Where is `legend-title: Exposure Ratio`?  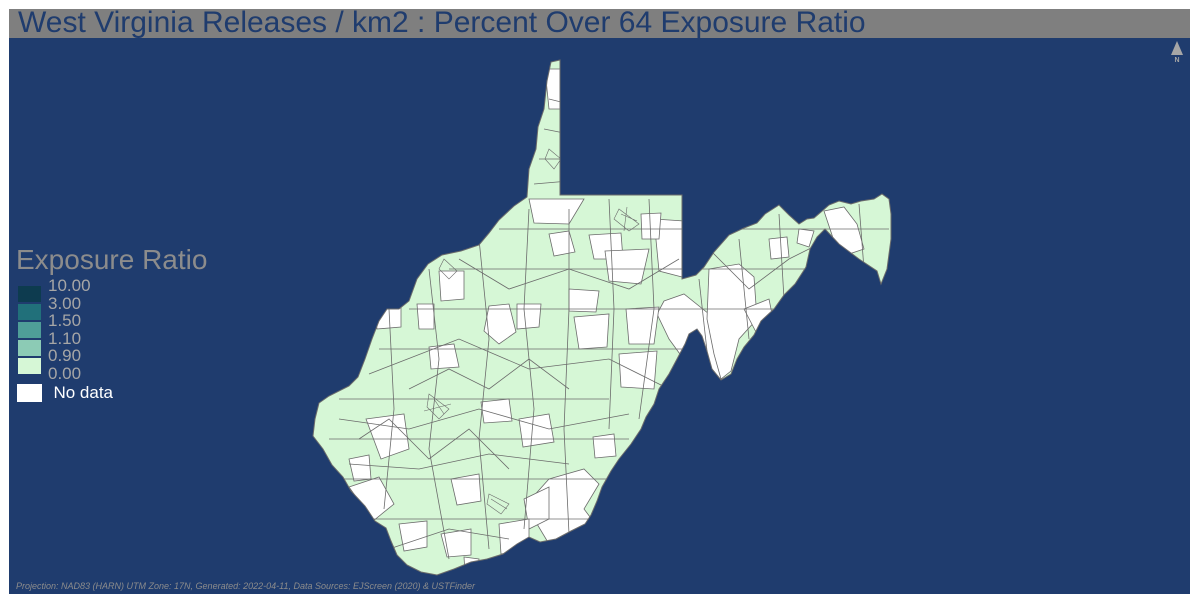 legend-title: Exposure Ratio is located at coordinates (112, 259).